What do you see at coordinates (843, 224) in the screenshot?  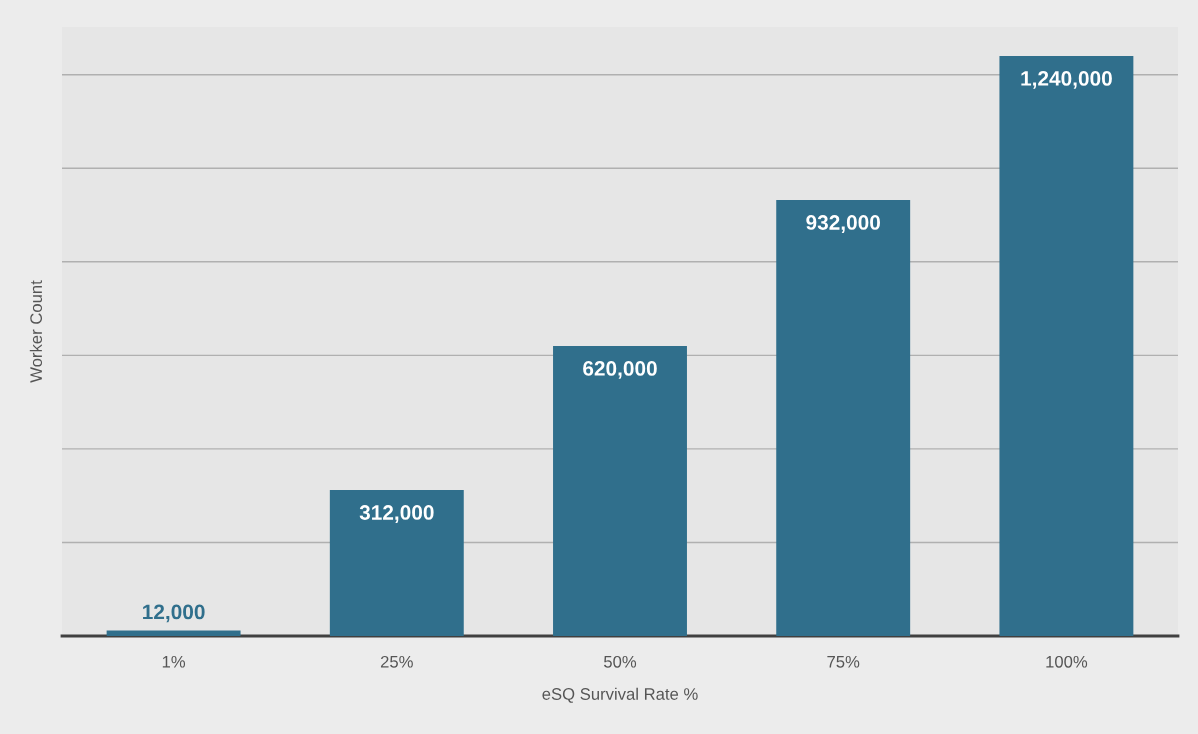 I see `data-label: 932,000` at bounding box center [843, 224].